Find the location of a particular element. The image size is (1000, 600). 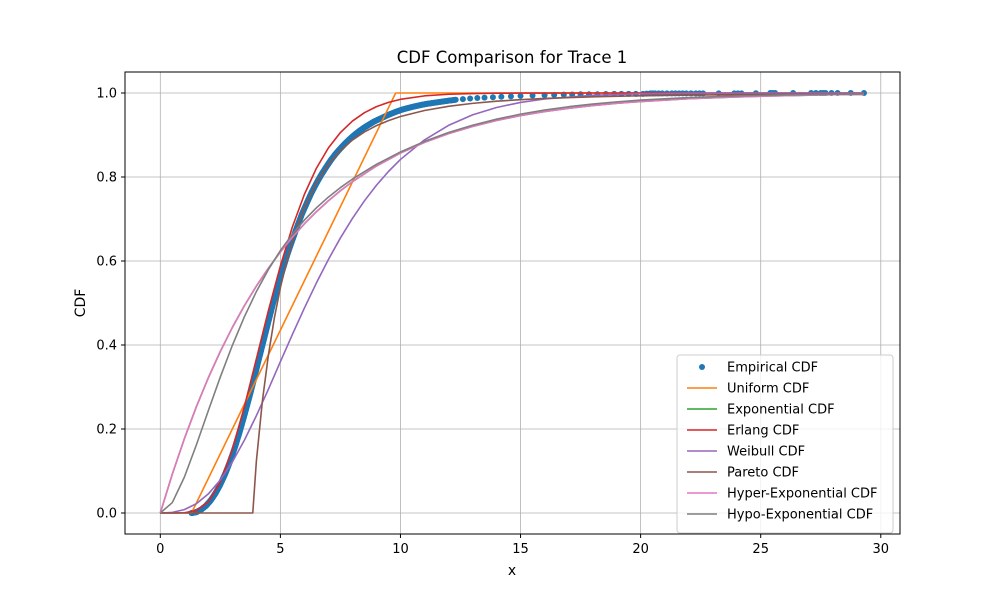

chart-title: CDF Comparison for Trace 1 is located at coordinates (512, 57).